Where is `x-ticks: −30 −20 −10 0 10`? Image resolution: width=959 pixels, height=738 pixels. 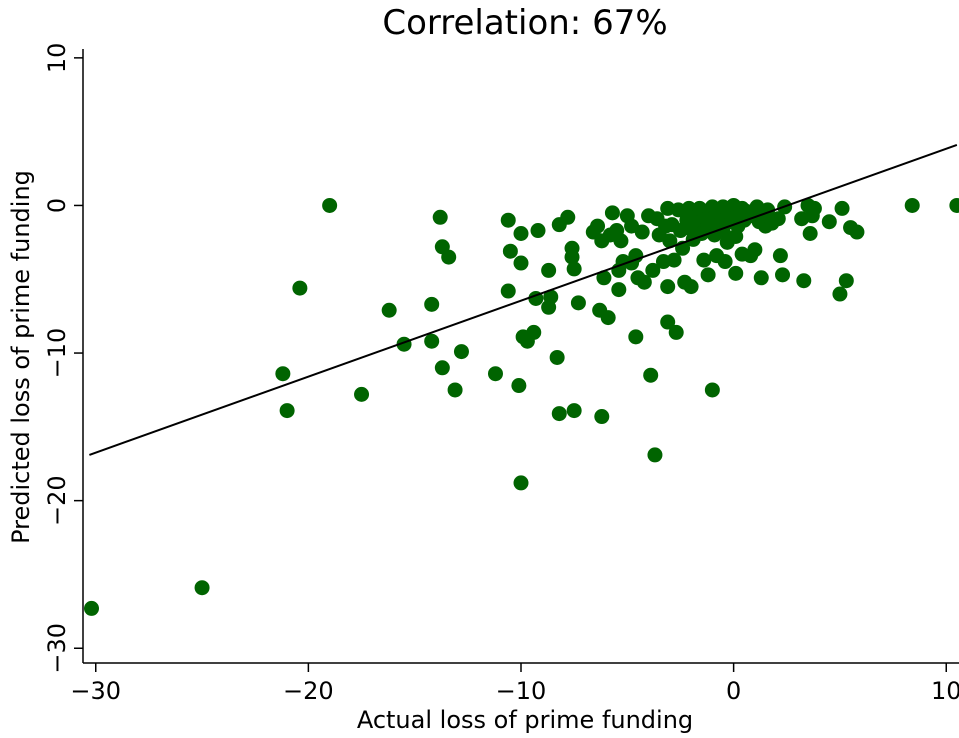
x-ticks: −30 −20 −10 0 10 is located at coordinates (514, 684).